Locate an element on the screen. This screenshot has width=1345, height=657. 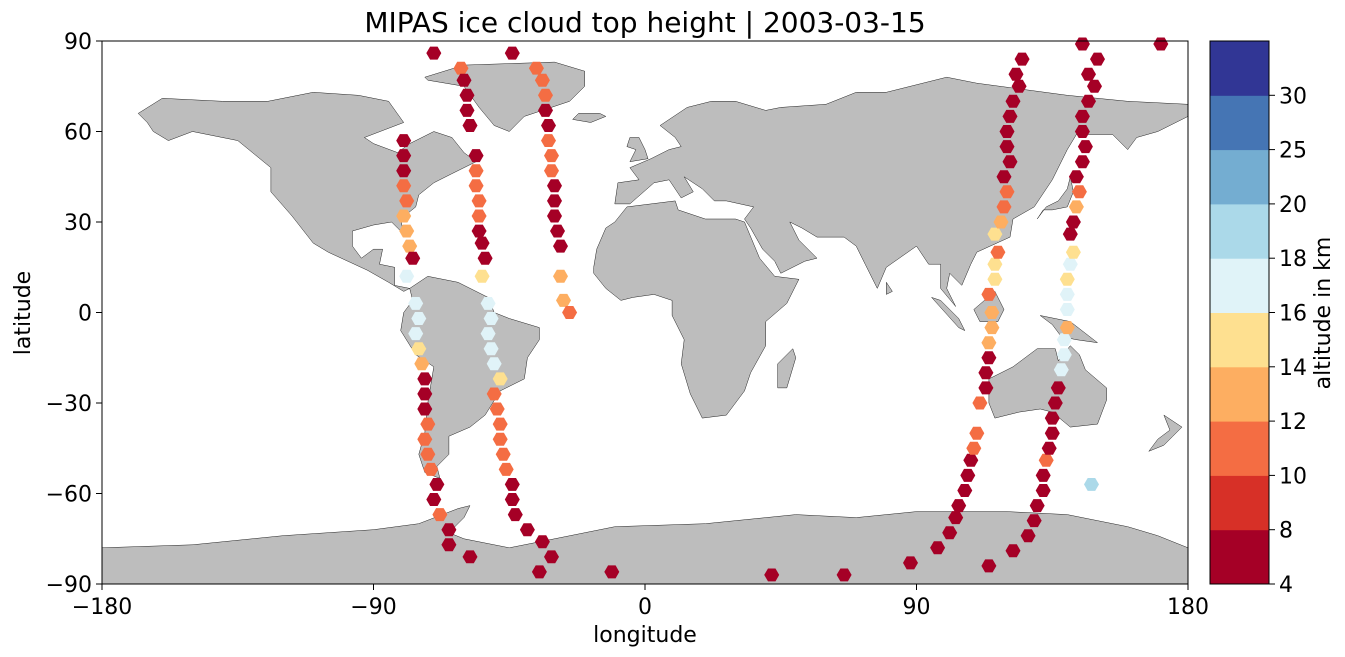
landmass-north-america is located at coordinates (307, 192).